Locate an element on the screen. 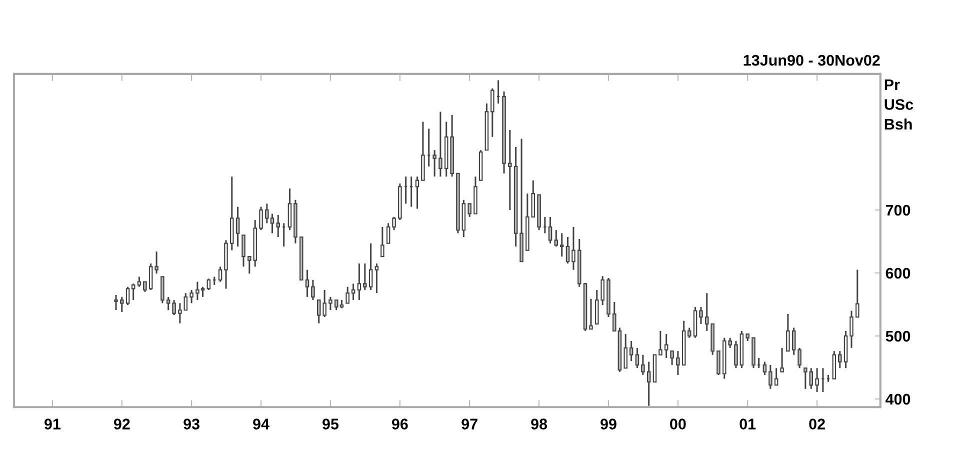 The width and height of the screenshot is (979, 459). y-tick-label: 400 is located at coordinates (898, 399).